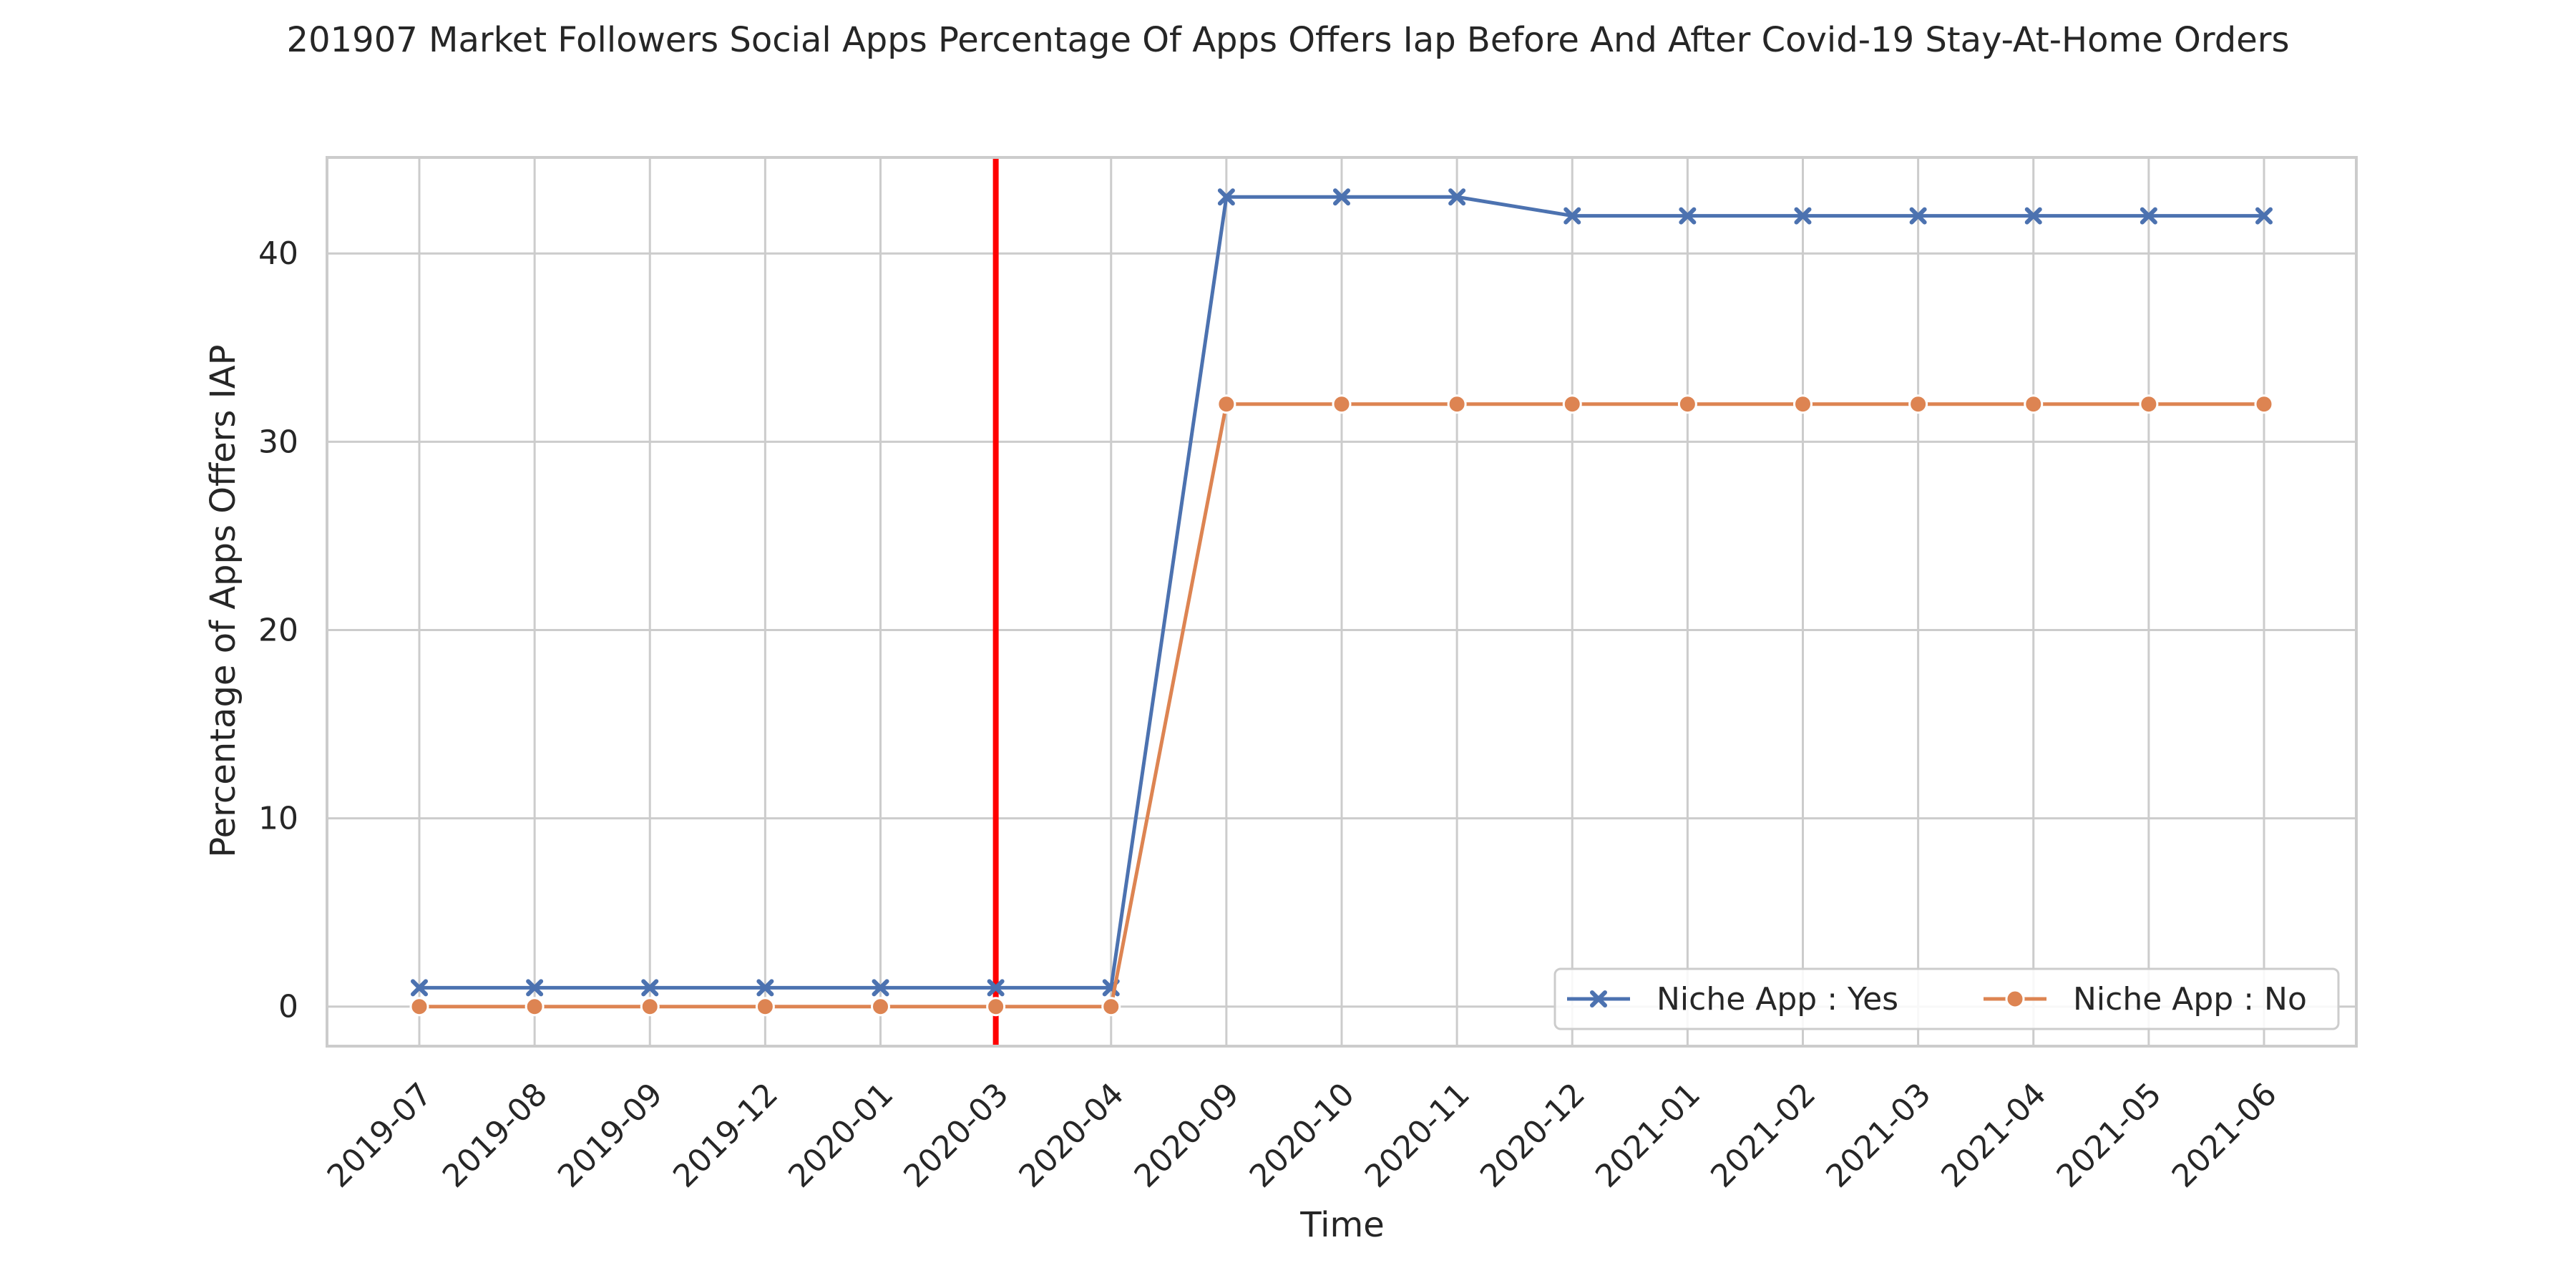 The width and height of the screenshot is (2576, 1288). I want to click on legend-item: Niche App : Yes, so click(1732, 999).